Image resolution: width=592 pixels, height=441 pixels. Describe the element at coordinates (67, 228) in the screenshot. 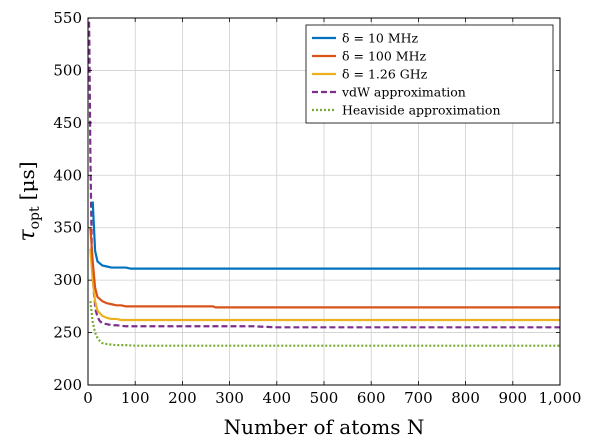

I see `y-tick-label: 350` at that location.